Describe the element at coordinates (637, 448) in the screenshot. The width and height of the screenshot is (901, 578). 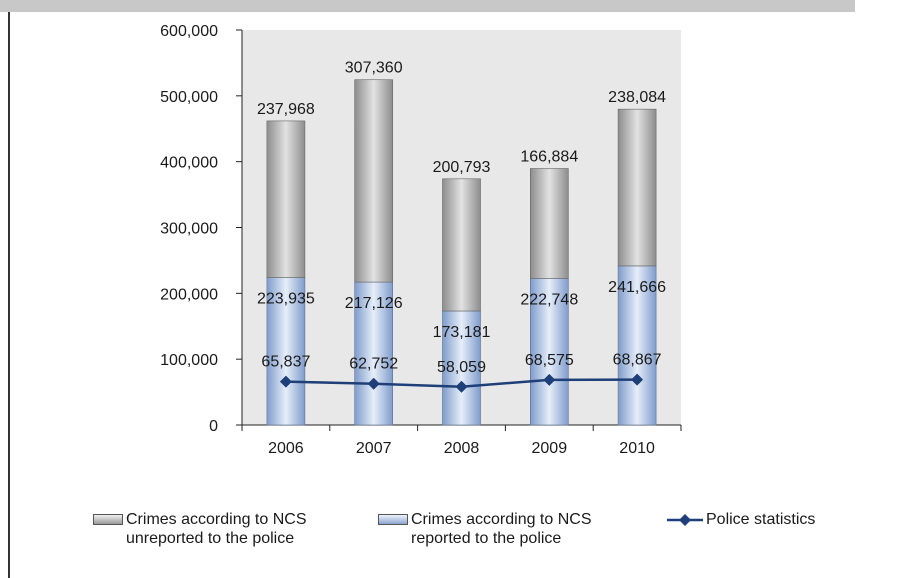
I see `x-tick-label: 2010` at that location.